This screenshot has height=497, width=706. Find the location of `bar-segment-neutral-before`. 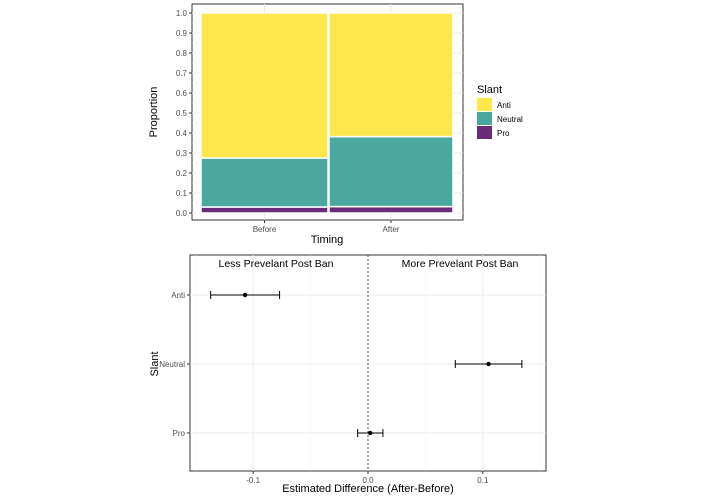

bar-segment-neutral-before is located at coordinates (264, 182).